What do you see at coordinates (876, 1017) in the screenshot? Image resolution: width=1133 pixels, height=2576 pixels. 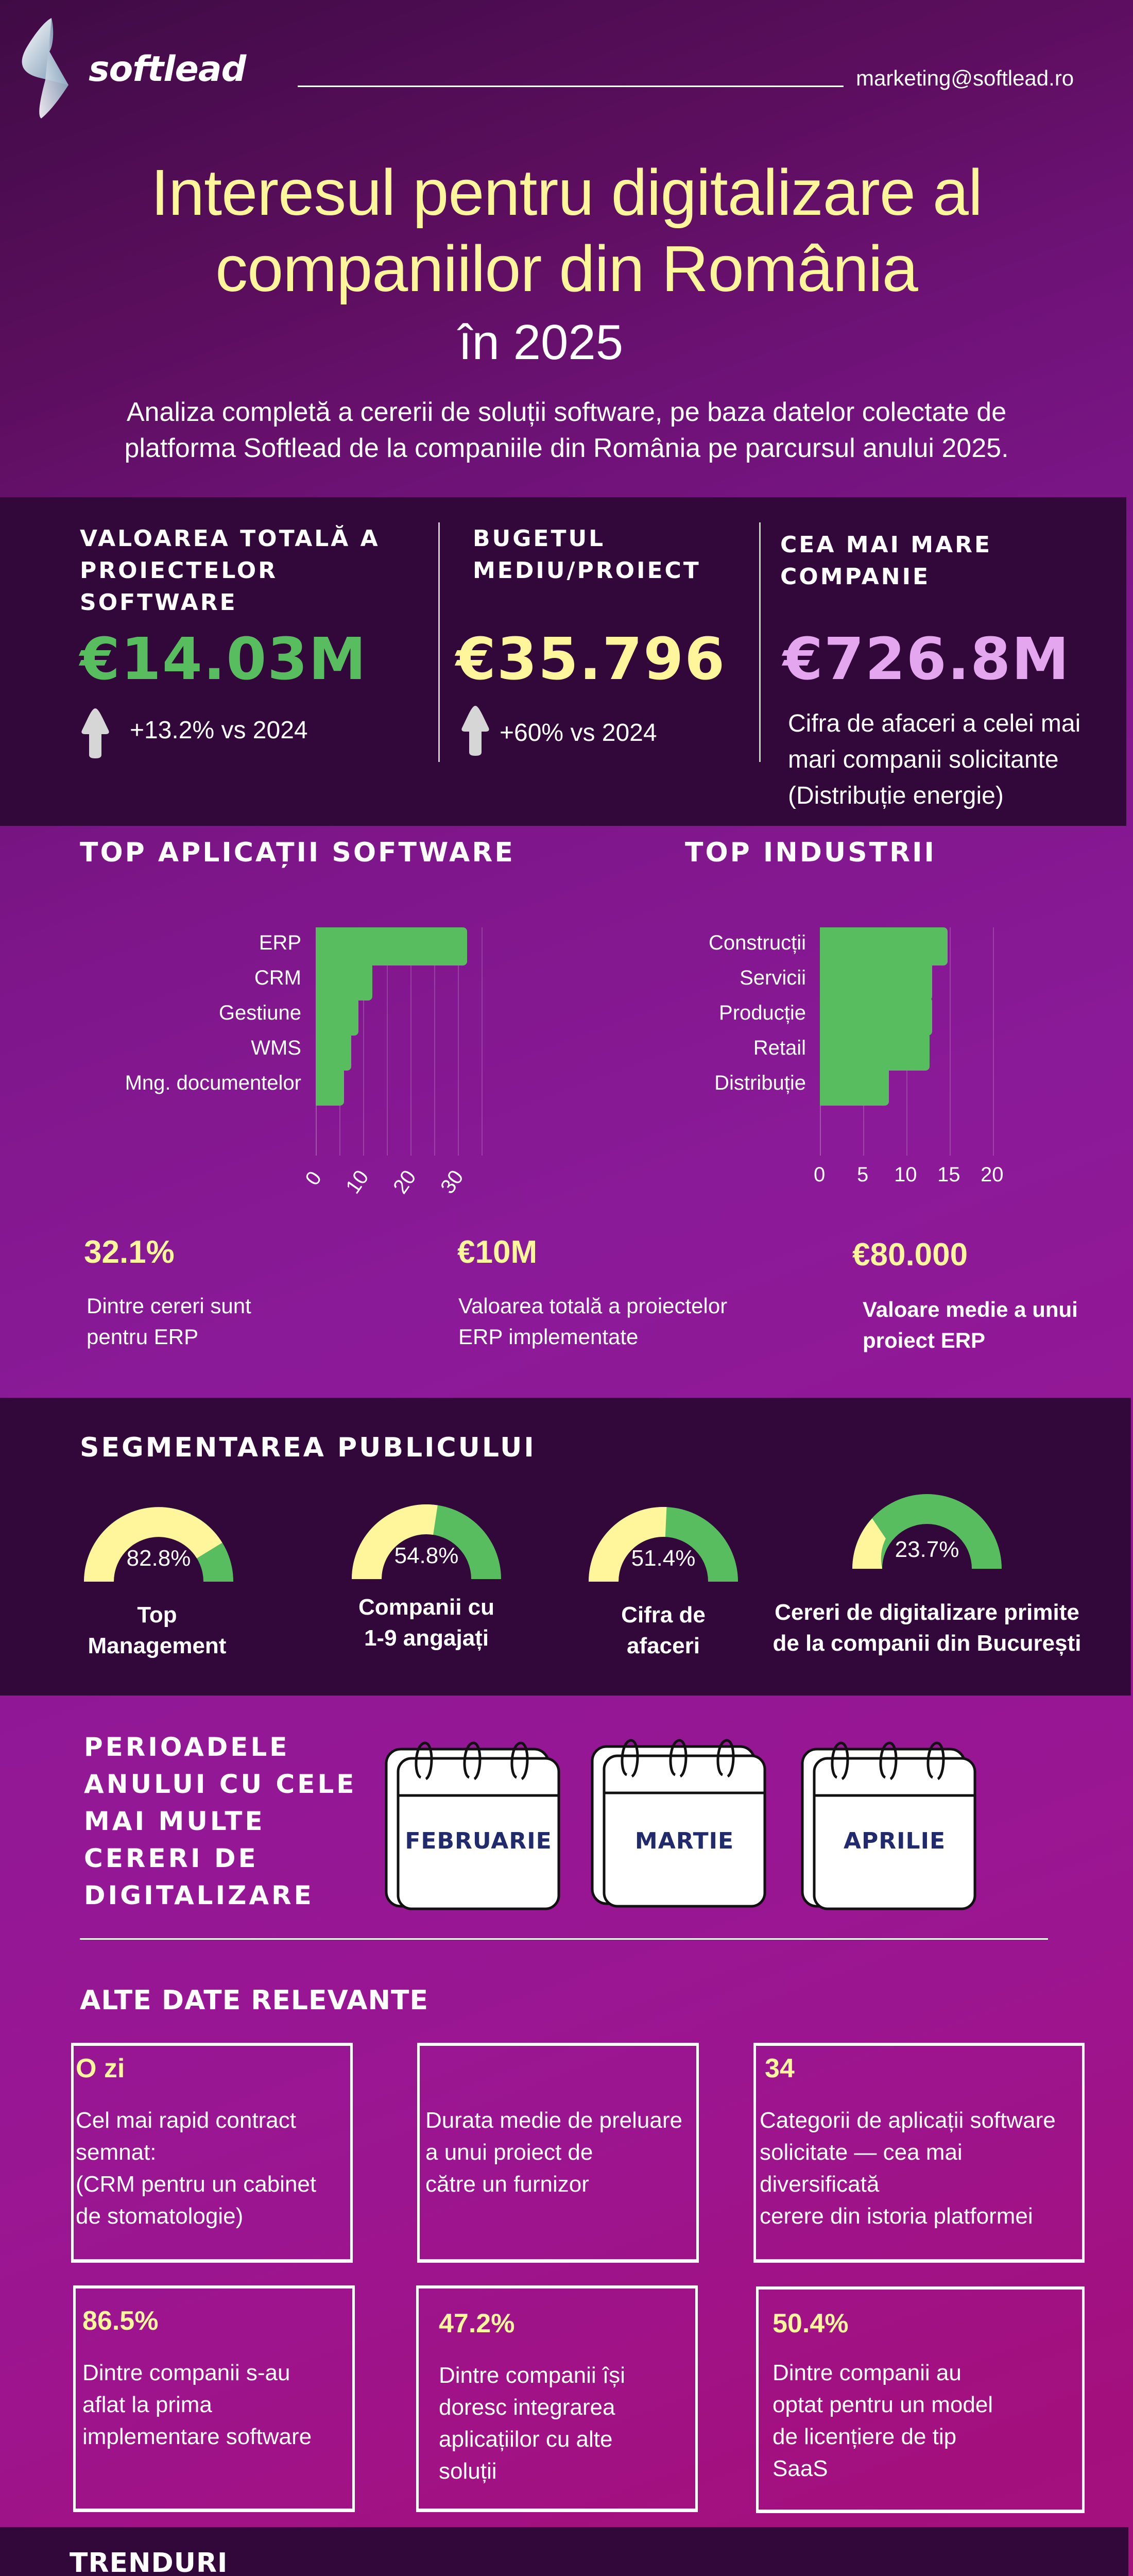 I see `bar-productie` at bounding box center [876, 1017].